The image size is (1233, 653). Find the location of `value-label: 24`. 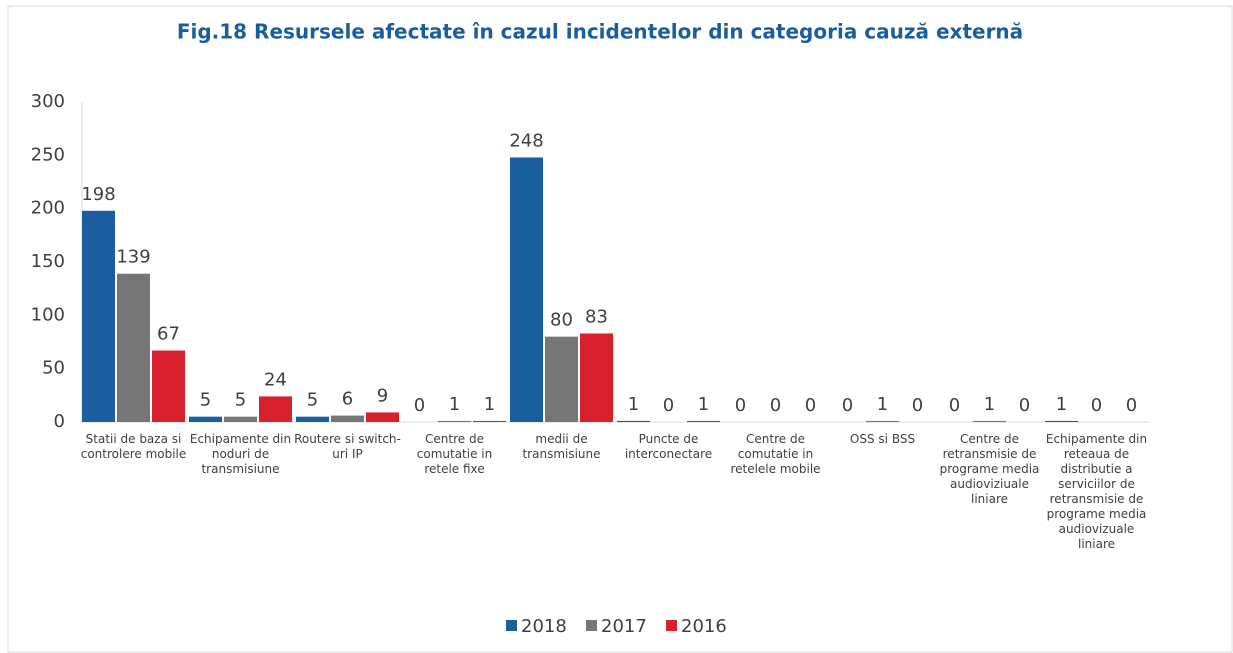

value-label: 24 is located at coordinates (275, 379).